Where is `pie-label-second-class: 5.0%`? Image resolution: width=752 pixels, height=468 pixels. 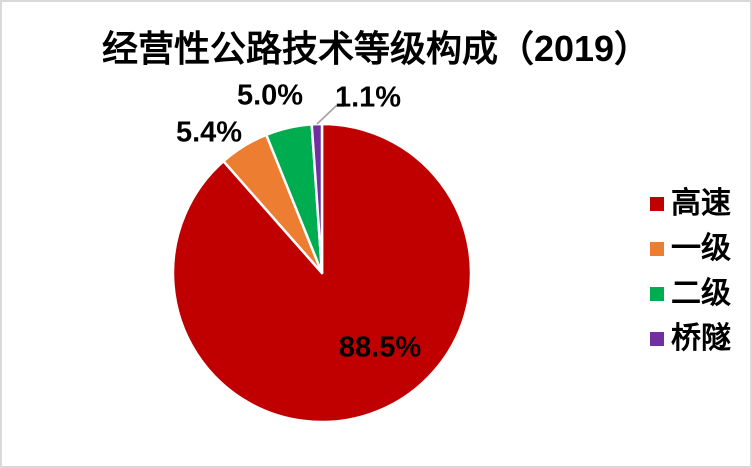 pie-label-second-class: 5.0% is located at coordinates (270, 95).